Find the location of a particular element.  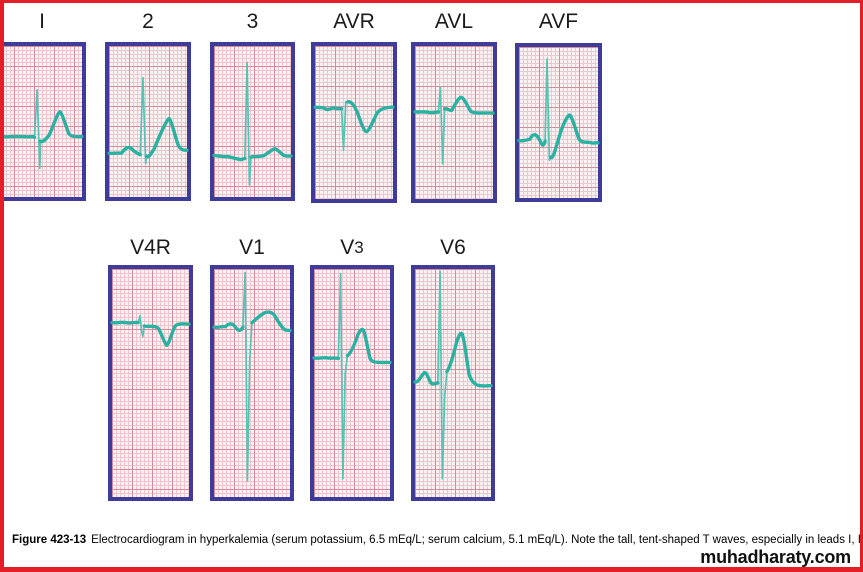

ecg-panel-v3 is located at coordinates (352, 383).